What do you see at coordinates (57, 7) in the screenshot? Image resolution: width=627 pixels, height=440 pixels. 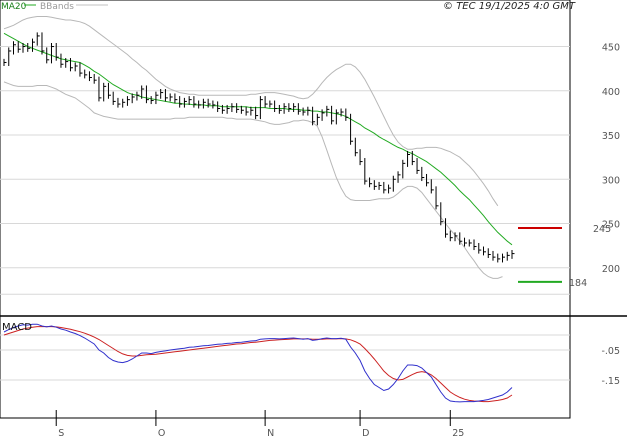 I see `legend-bbands: BBands` at bounding box center [57, 7].